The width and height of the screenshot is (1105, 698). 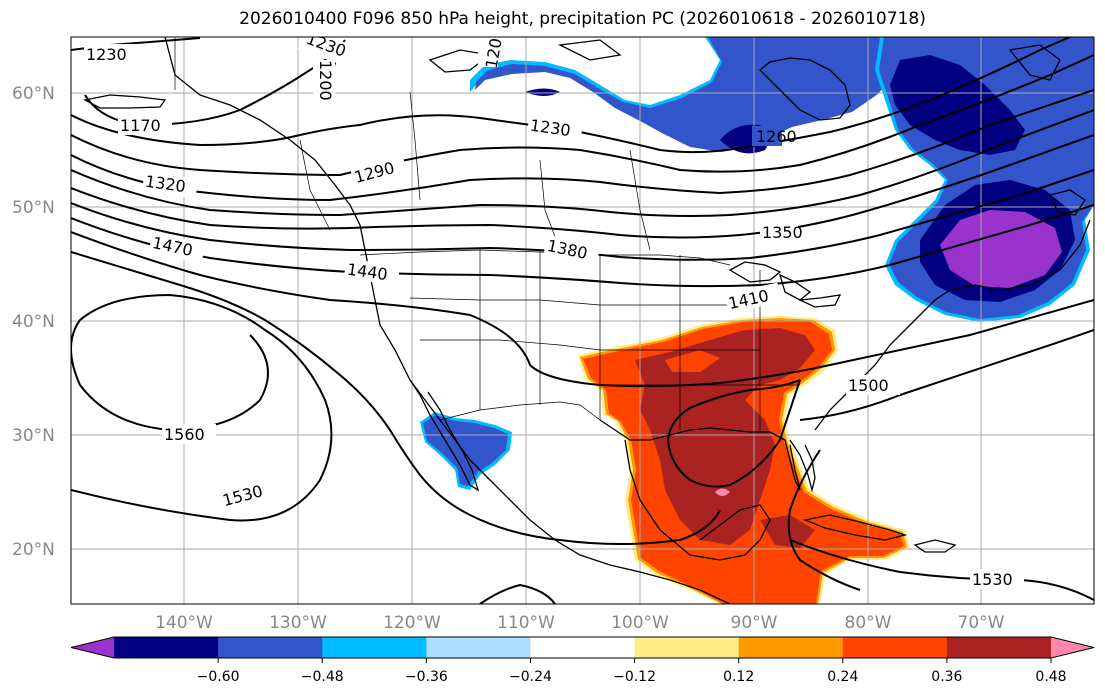 What do you see at coordinates (868, 623) in the screenshot?
I see `lon-label: 80°W` at bounding box center [868, 623].